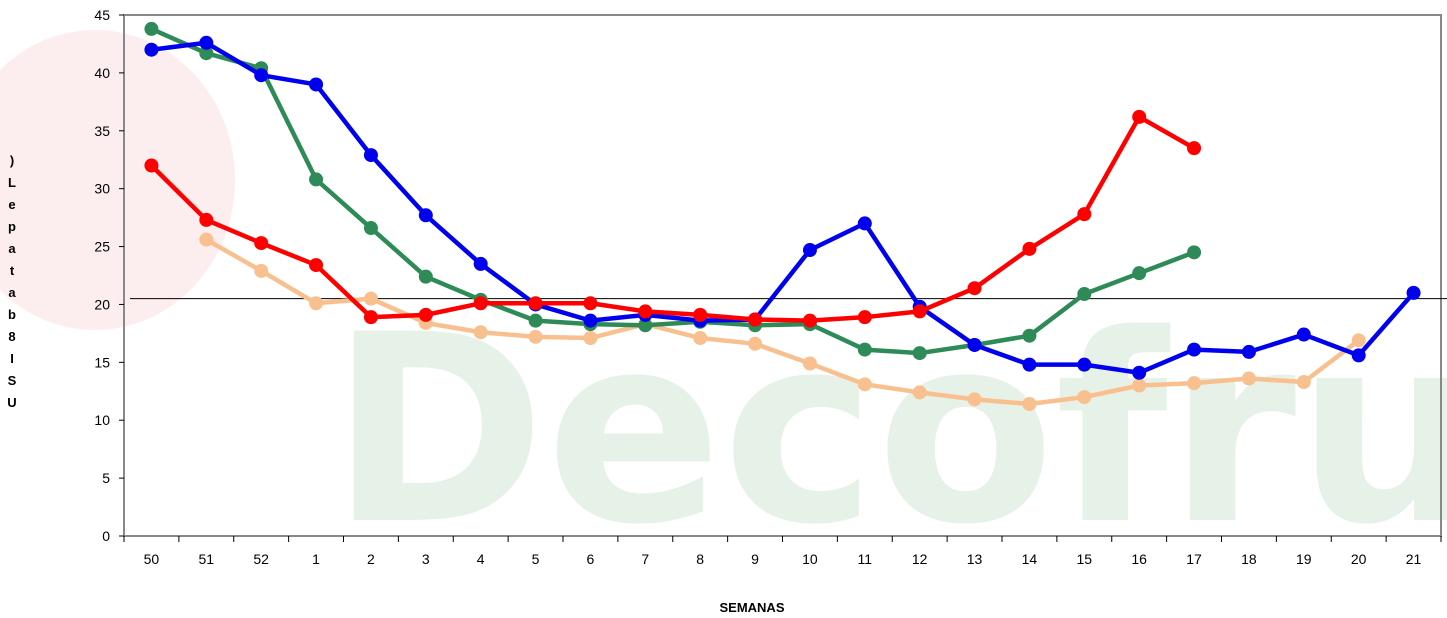 This screenshot has height=618, width=1447. What do you see at coordinates (102, 73) in the screenshot?
I see `y-tick-label: 40` at bounding box center [102, 73].